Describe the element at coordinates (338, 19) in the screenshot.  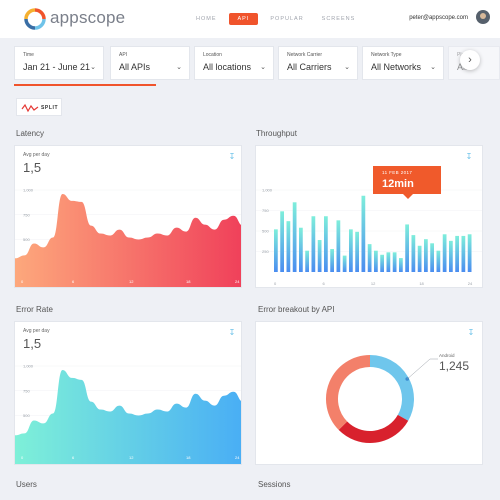
I see `nav-screens: SCREENS` at that location.